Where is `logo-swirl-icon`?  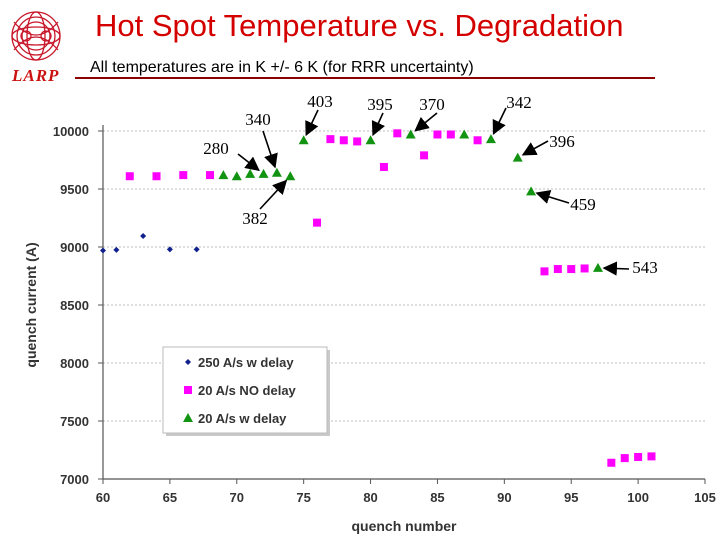
logo-swirl-icon is located at coordinates (36, 36).